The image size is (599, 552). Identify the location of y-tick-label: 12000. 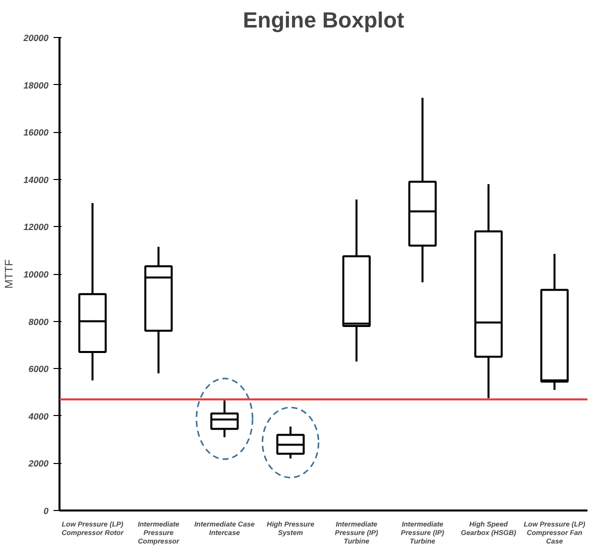
(36, 227).